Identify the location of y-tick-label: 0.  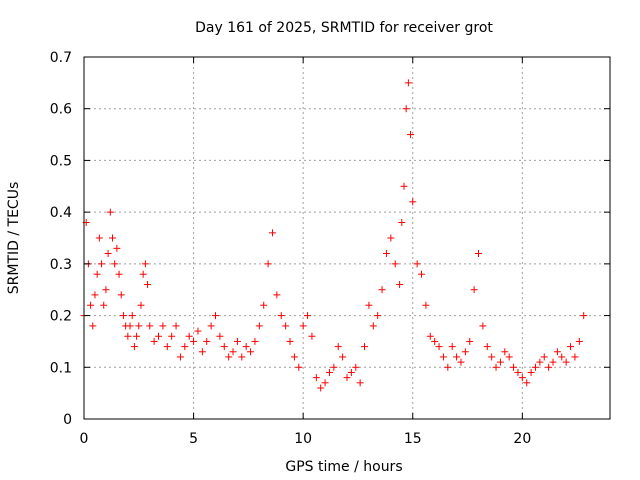
(67, 420).